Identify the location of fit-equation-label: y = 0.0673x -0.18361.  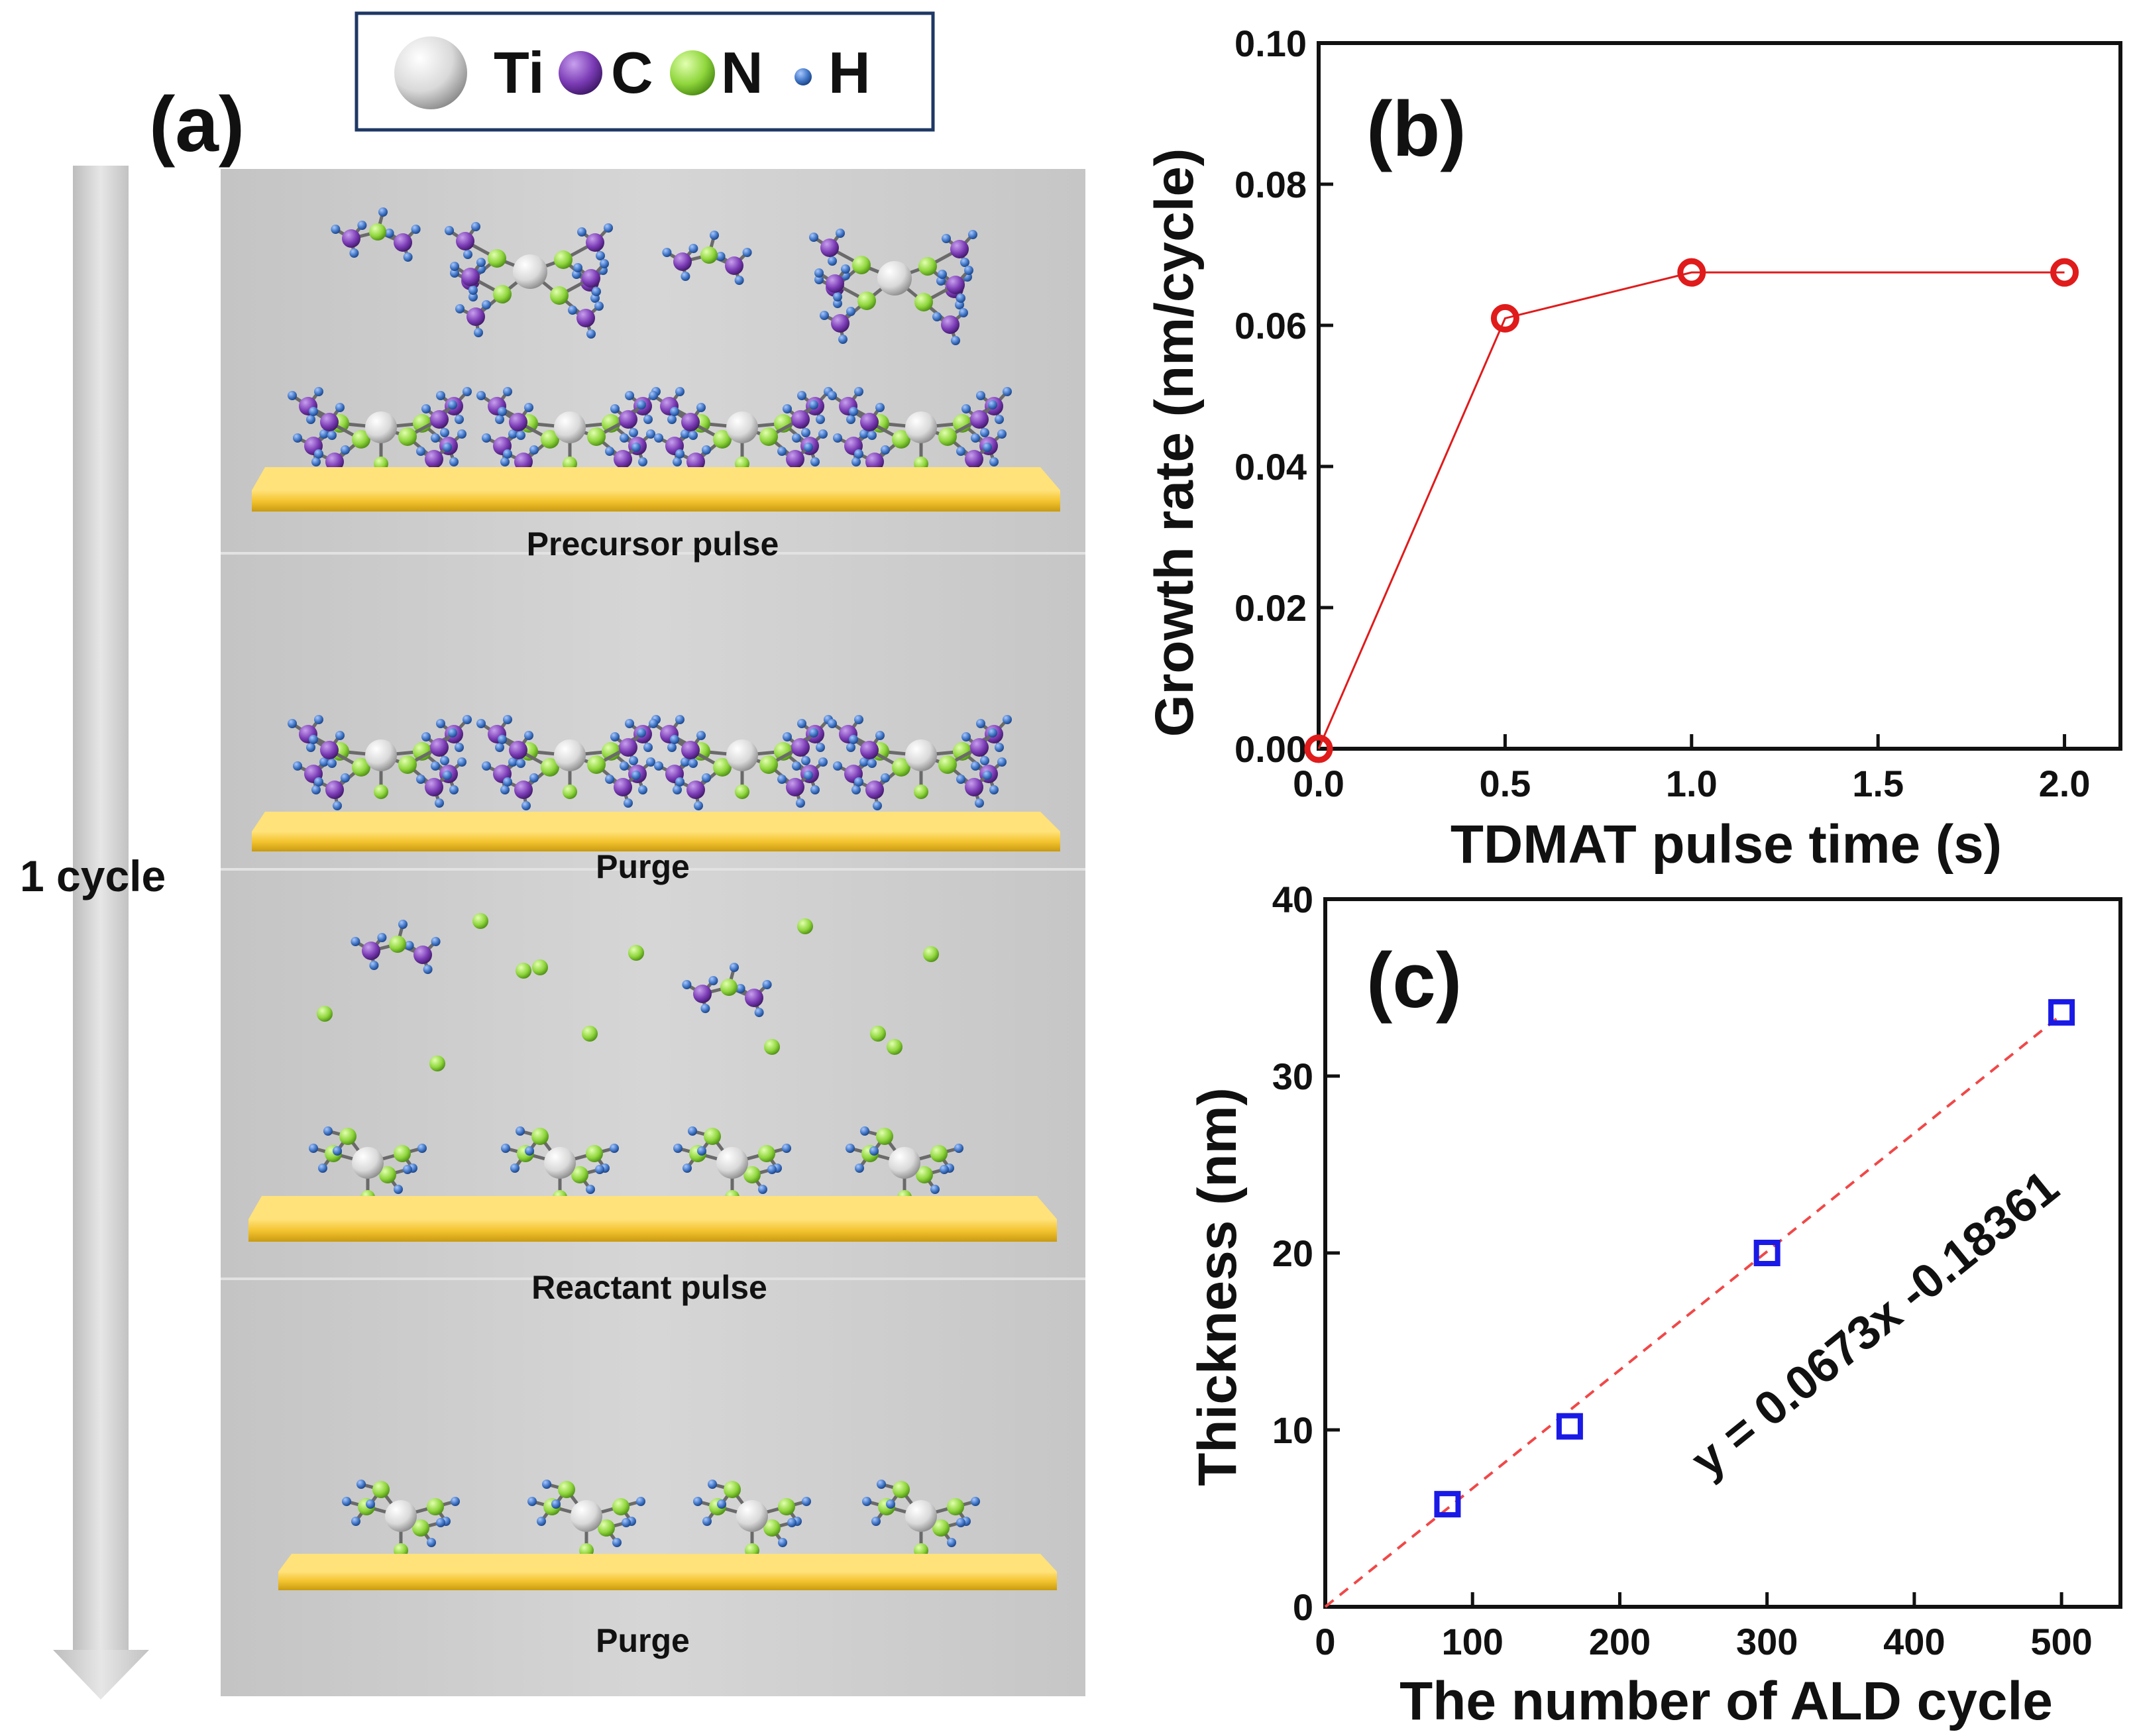
(1875, 1324).